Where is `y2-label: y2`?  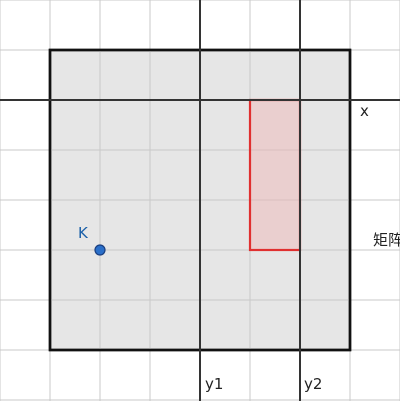 y2-label: y2 is located at coordinates (313, 384).